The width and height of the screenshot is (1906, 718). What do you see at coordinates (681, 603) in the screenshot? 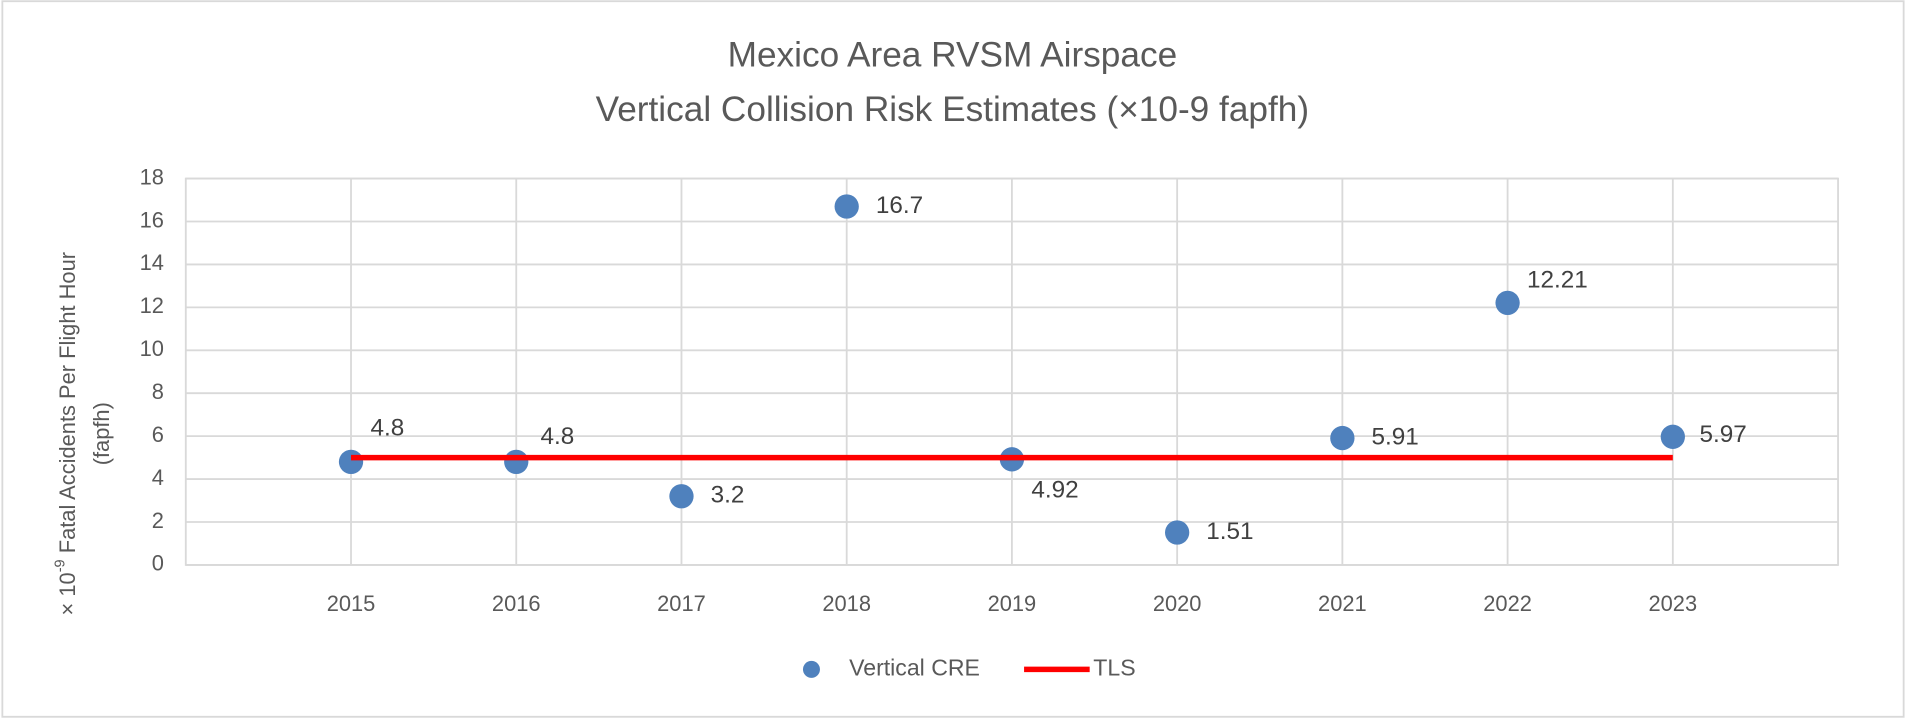
I see `x-tick-label: 2017` at bounding box center [681, 603].